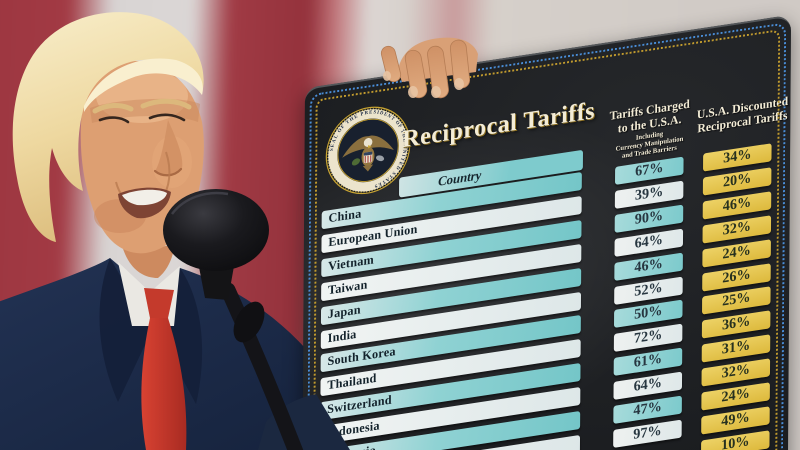  What do you see at coordinates (108, 127) in the screenshot?
I see `hair` at bounding box center [108, 127].